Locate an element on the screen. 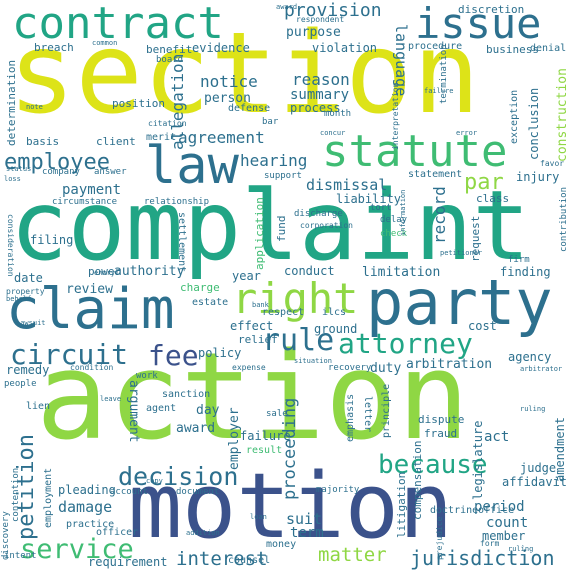  word-failure2: failure is located at coordinates (439, 91).